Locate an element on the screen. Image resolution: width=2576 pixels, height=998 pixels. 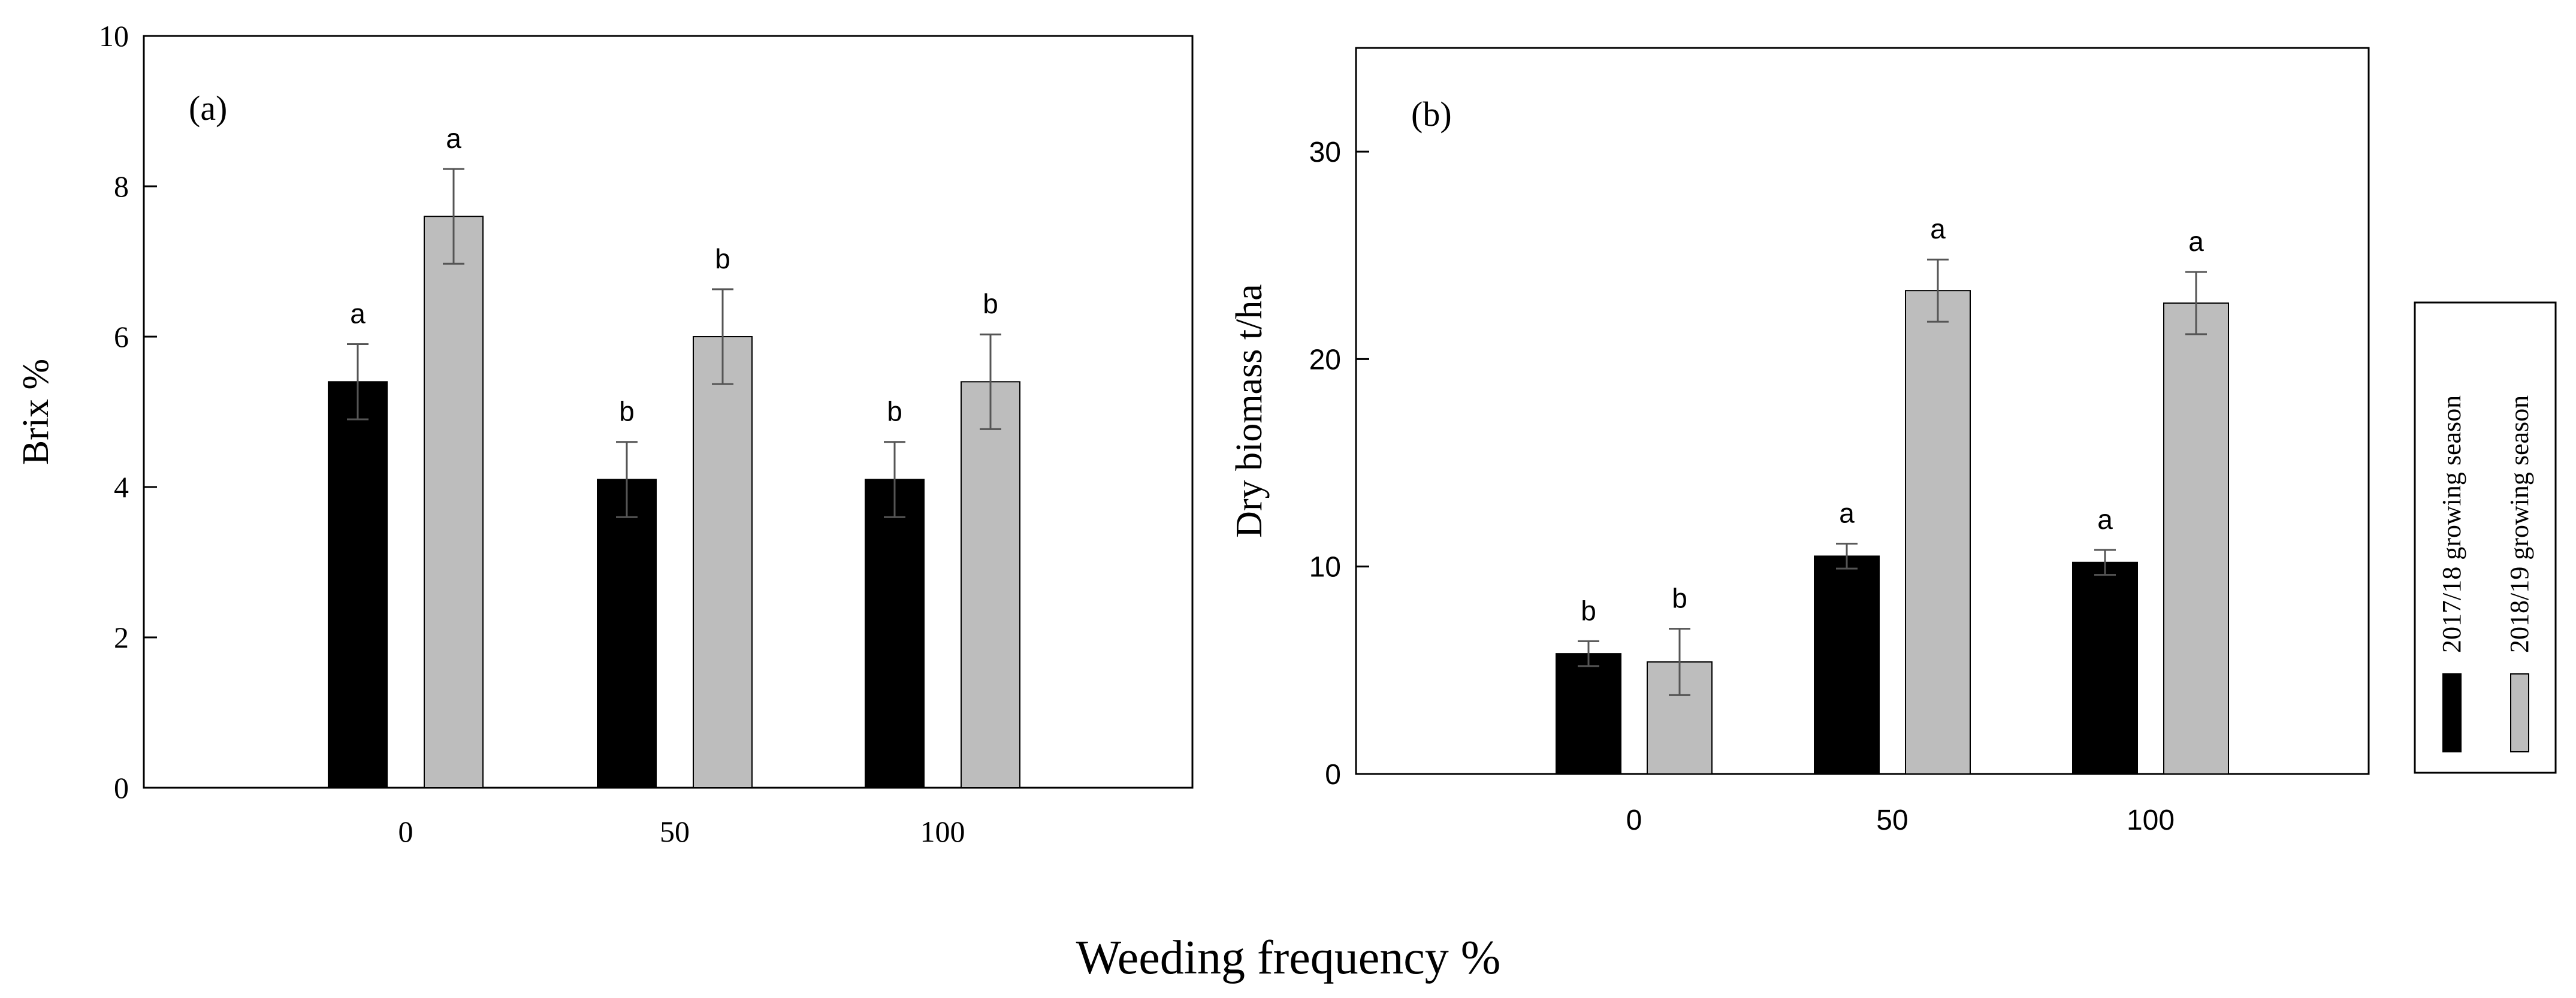
y-tick-label: 8 is located at coordinates (122, 187).